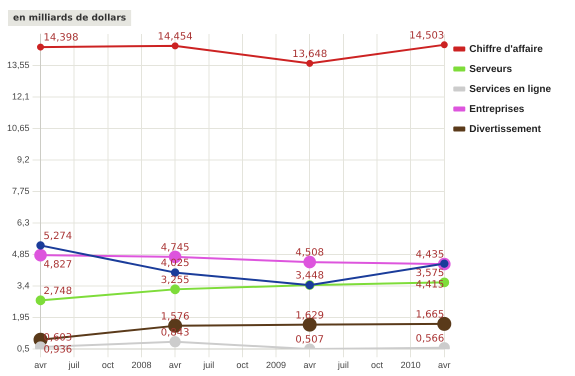 The image size is (575, 376). I want to click on y-tick-label: 6,3, so click(23, 223).